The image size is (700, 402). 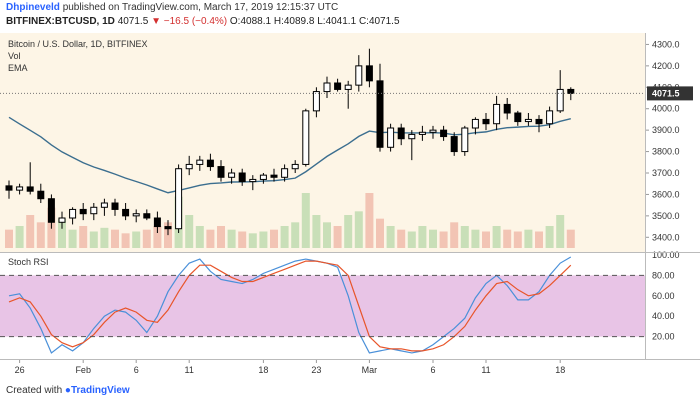 I want to click on tradingview-logo-icon: ●⁠, so click(x=67, y=390).